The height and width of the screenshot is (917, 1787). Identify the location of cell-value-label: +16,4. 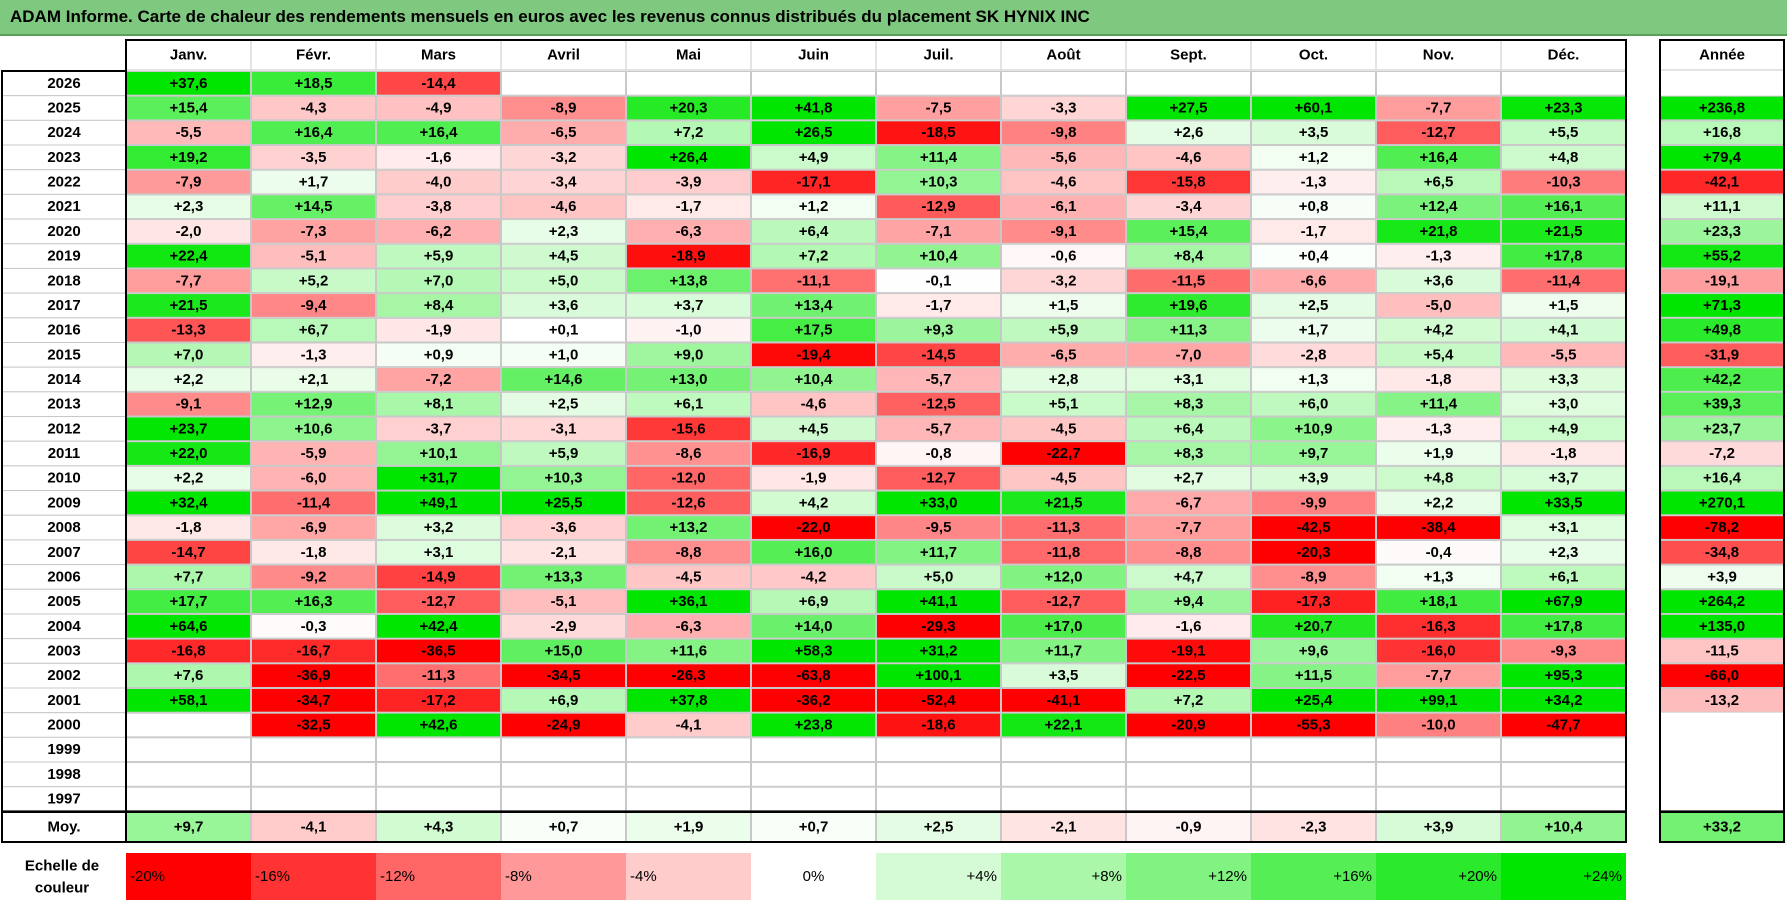
(439, 132).